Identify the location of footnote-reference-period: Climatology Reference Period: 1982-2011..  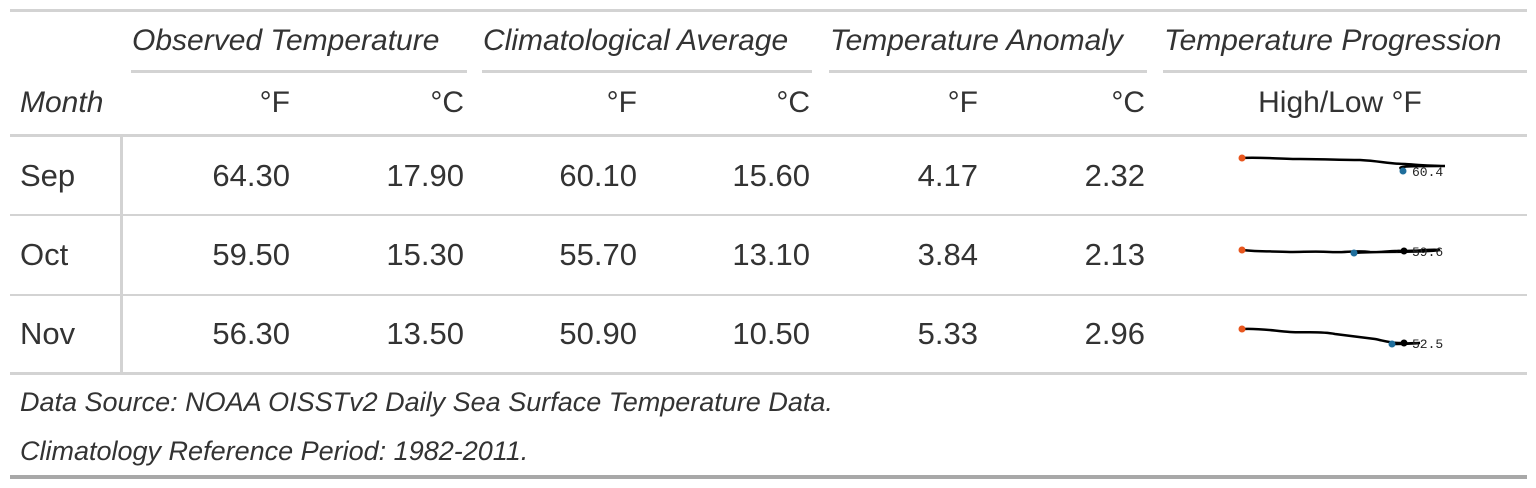
(274, 451).